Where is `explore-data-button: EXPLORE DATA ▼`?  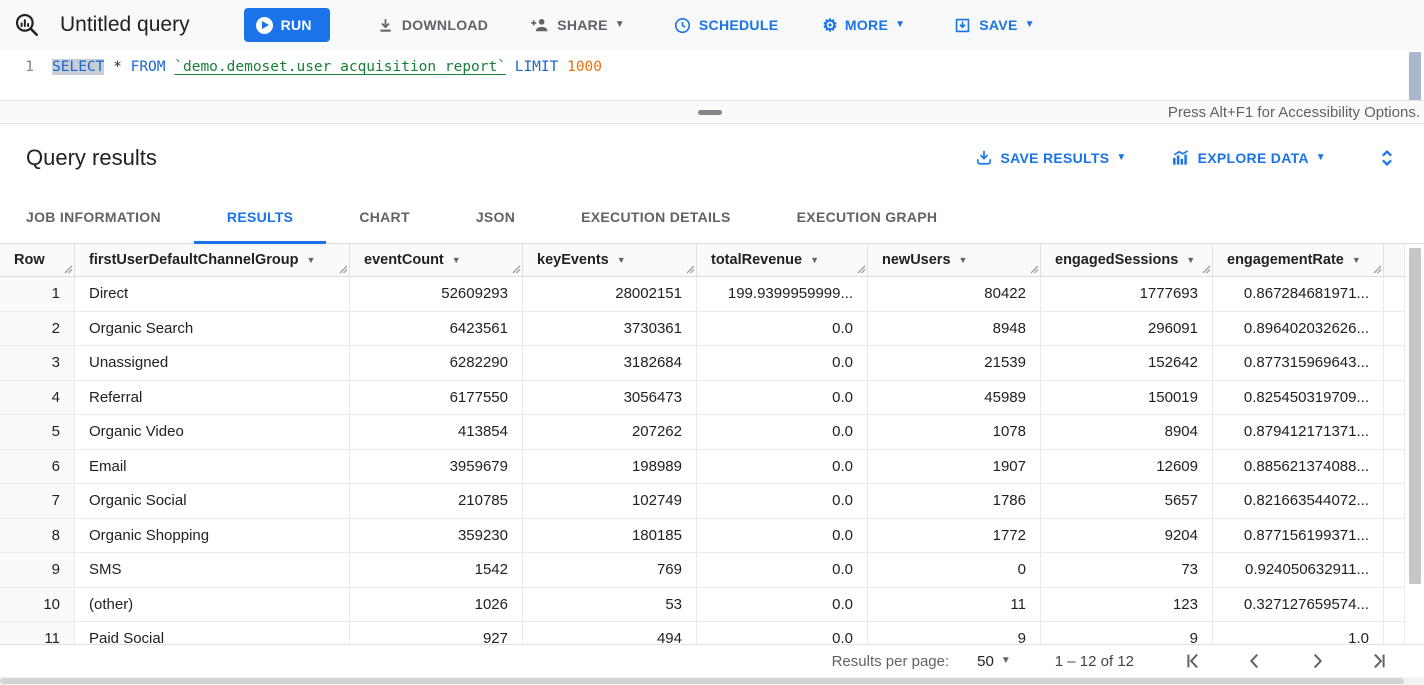
explore-data-button: EXPLORE DATA ▼ is located at coordinates (1248, 158).